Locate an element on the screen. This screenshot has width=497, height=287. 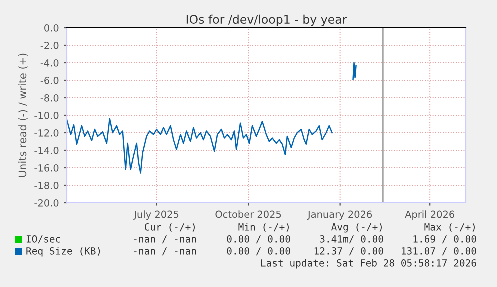
text: 3.41m/ 0.00 is located at coordinates (352, 239).